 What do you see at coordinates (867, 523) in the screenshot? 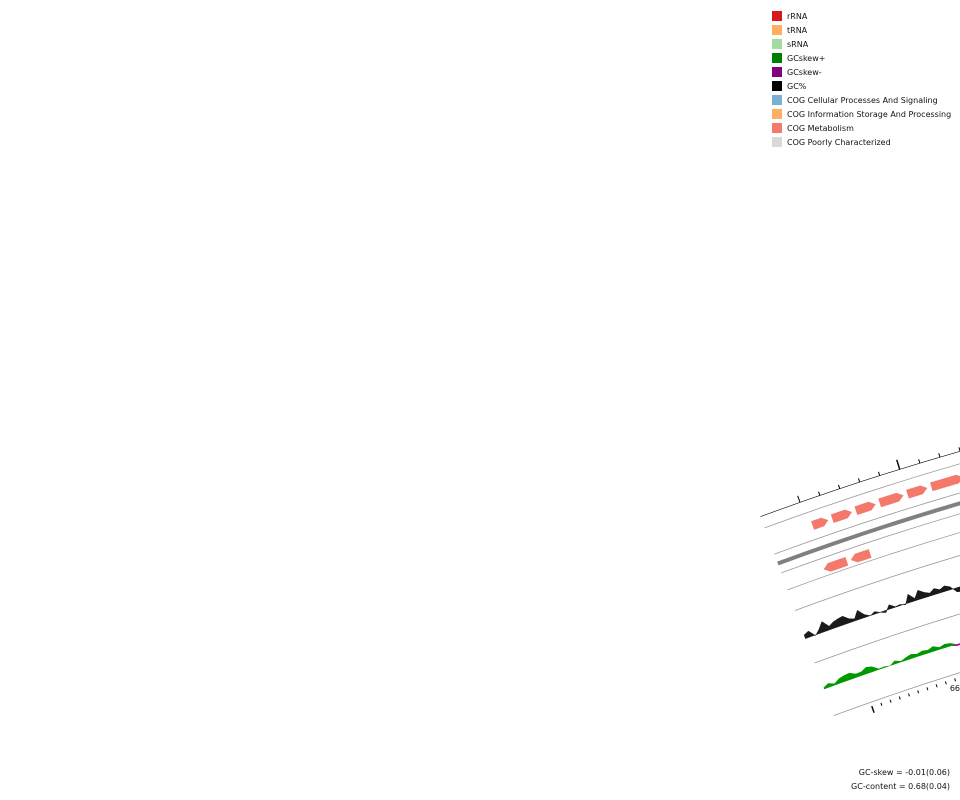
I see `track-boundary-ring` at bounding box center [867, 523].